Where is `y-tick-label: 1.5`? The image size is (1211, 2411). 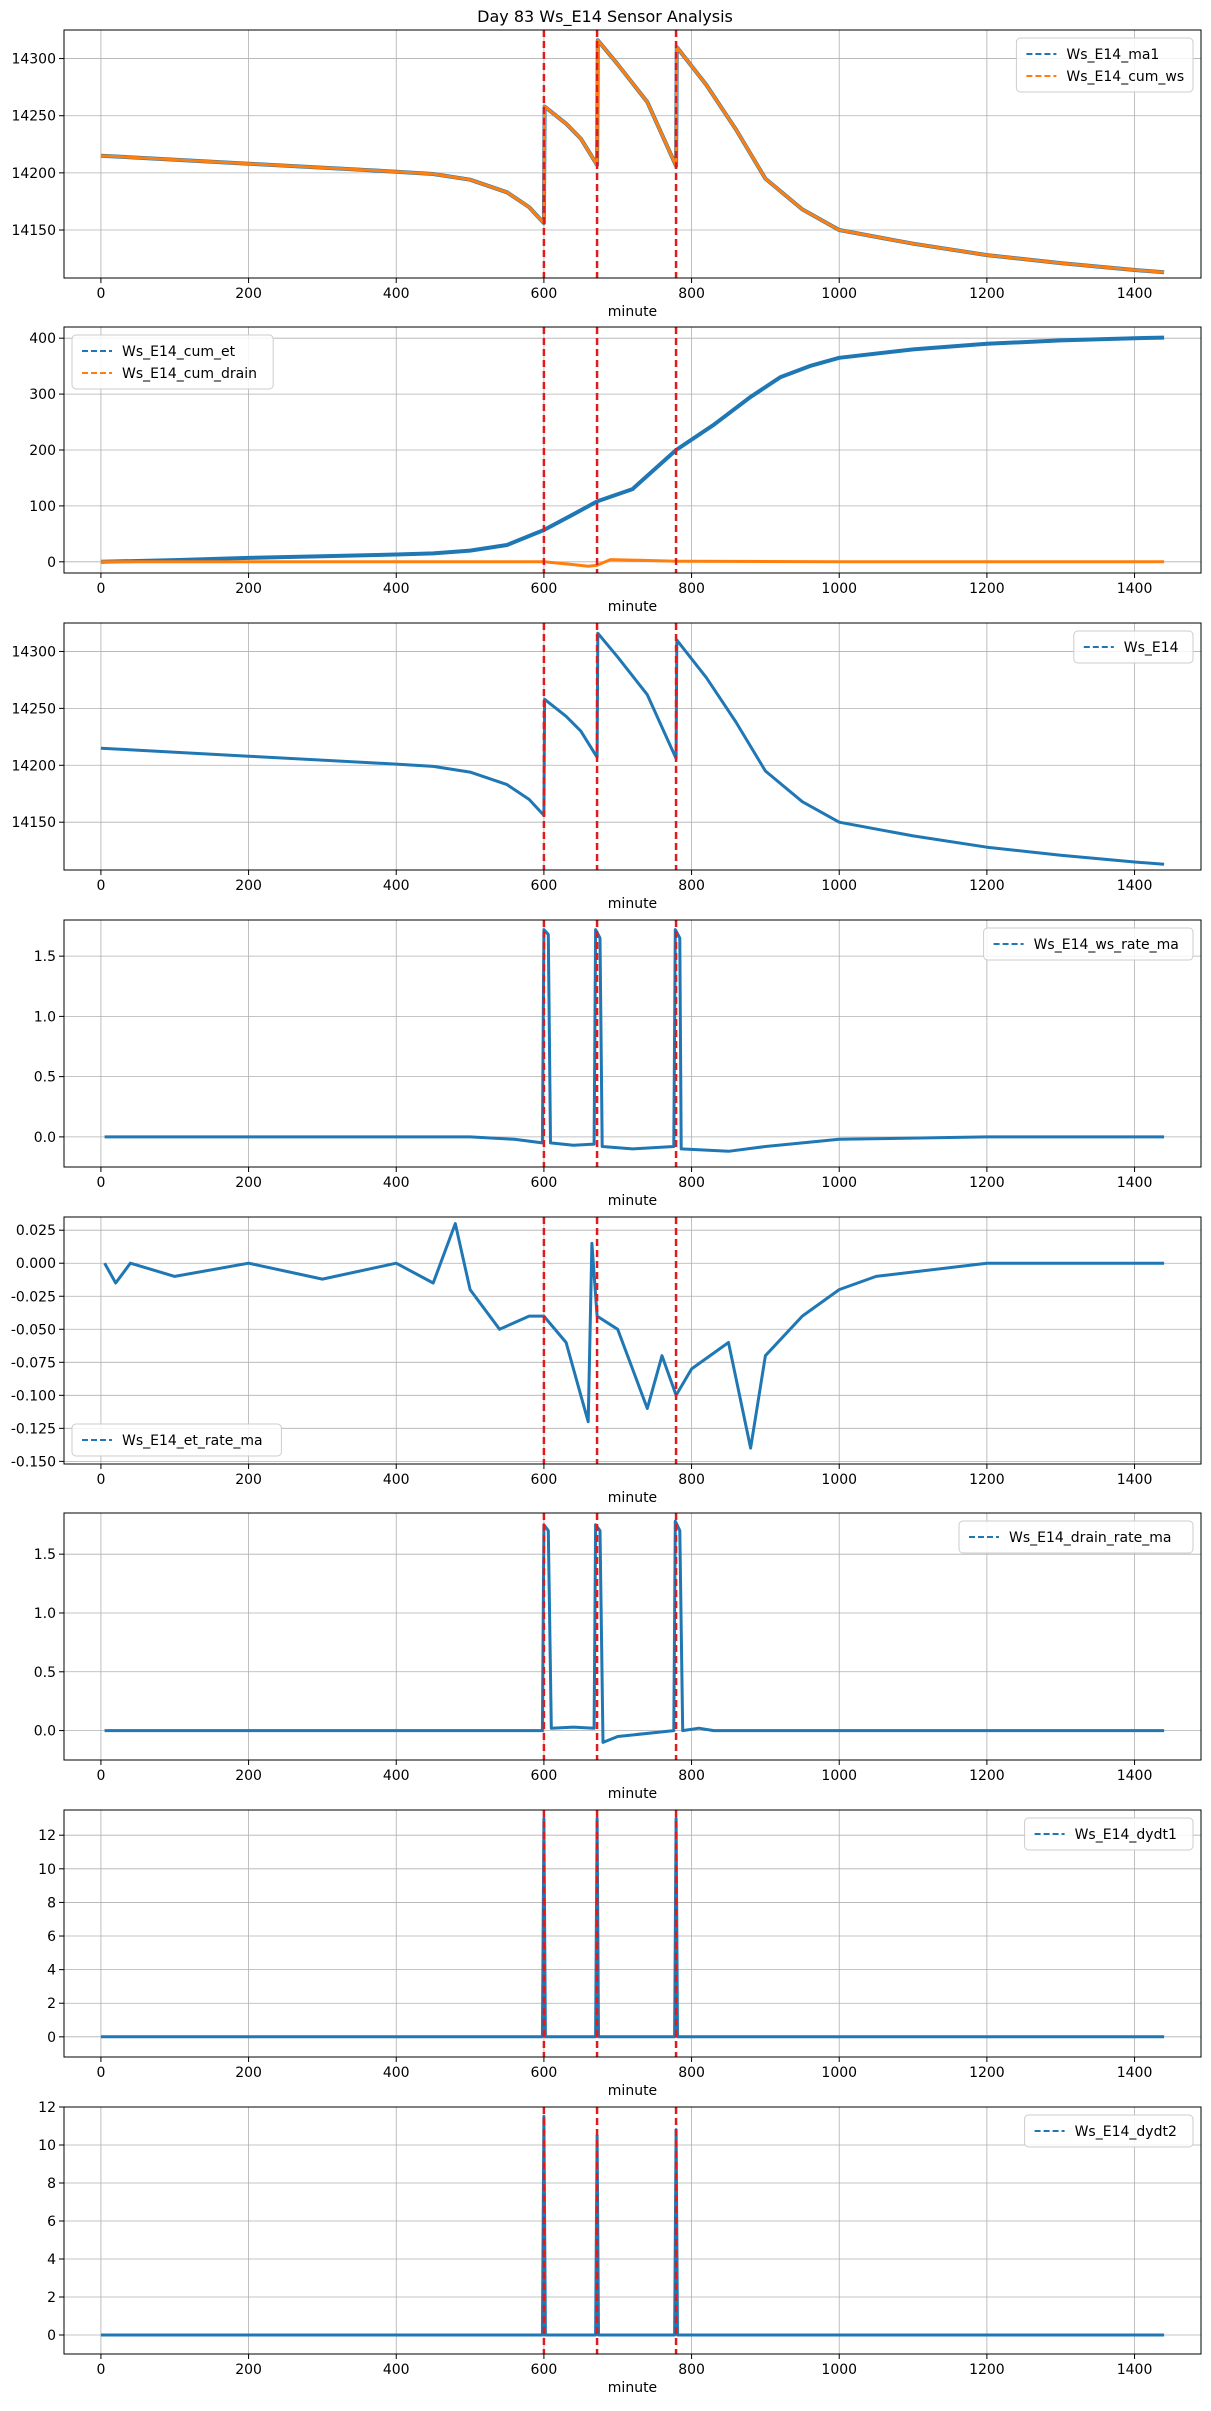
y-tick-label: 1.5 is located at coordinates (45, 1555).